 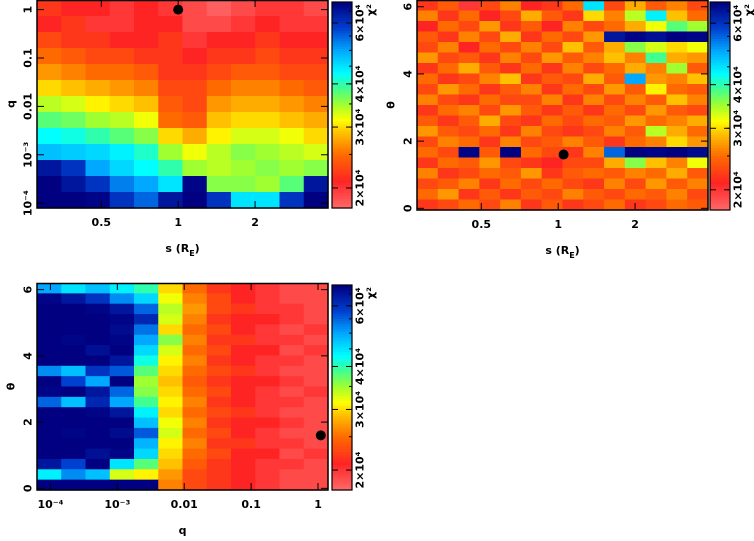 I want to click on x-tick-label: 1, so click(x=178, y=222).